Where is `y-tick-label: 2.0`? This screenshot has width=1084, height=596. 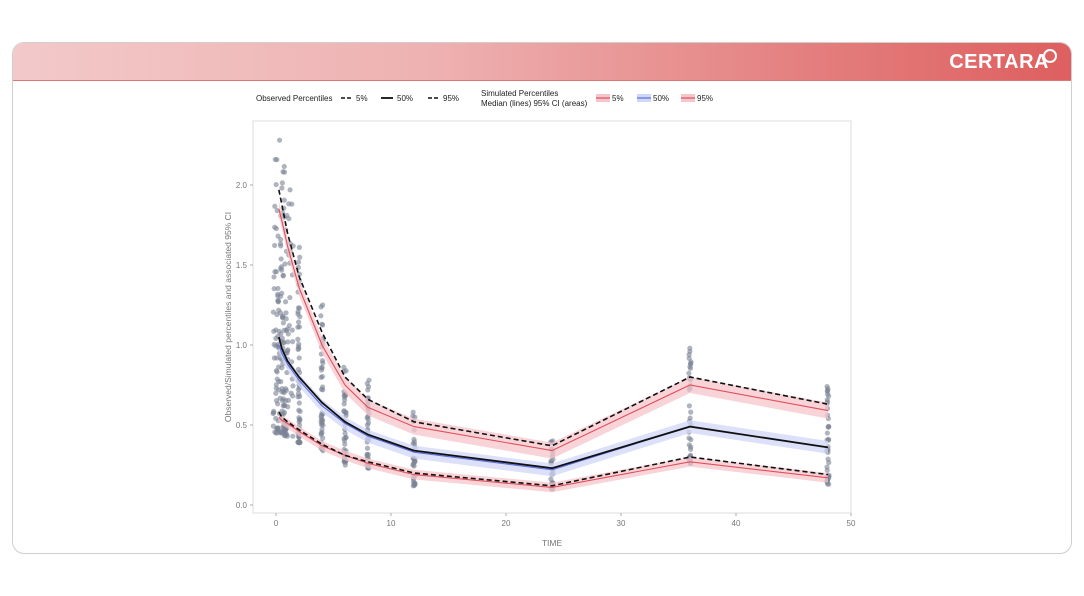 y-tick-label: 2.0 is located at coordinates (242, 185).